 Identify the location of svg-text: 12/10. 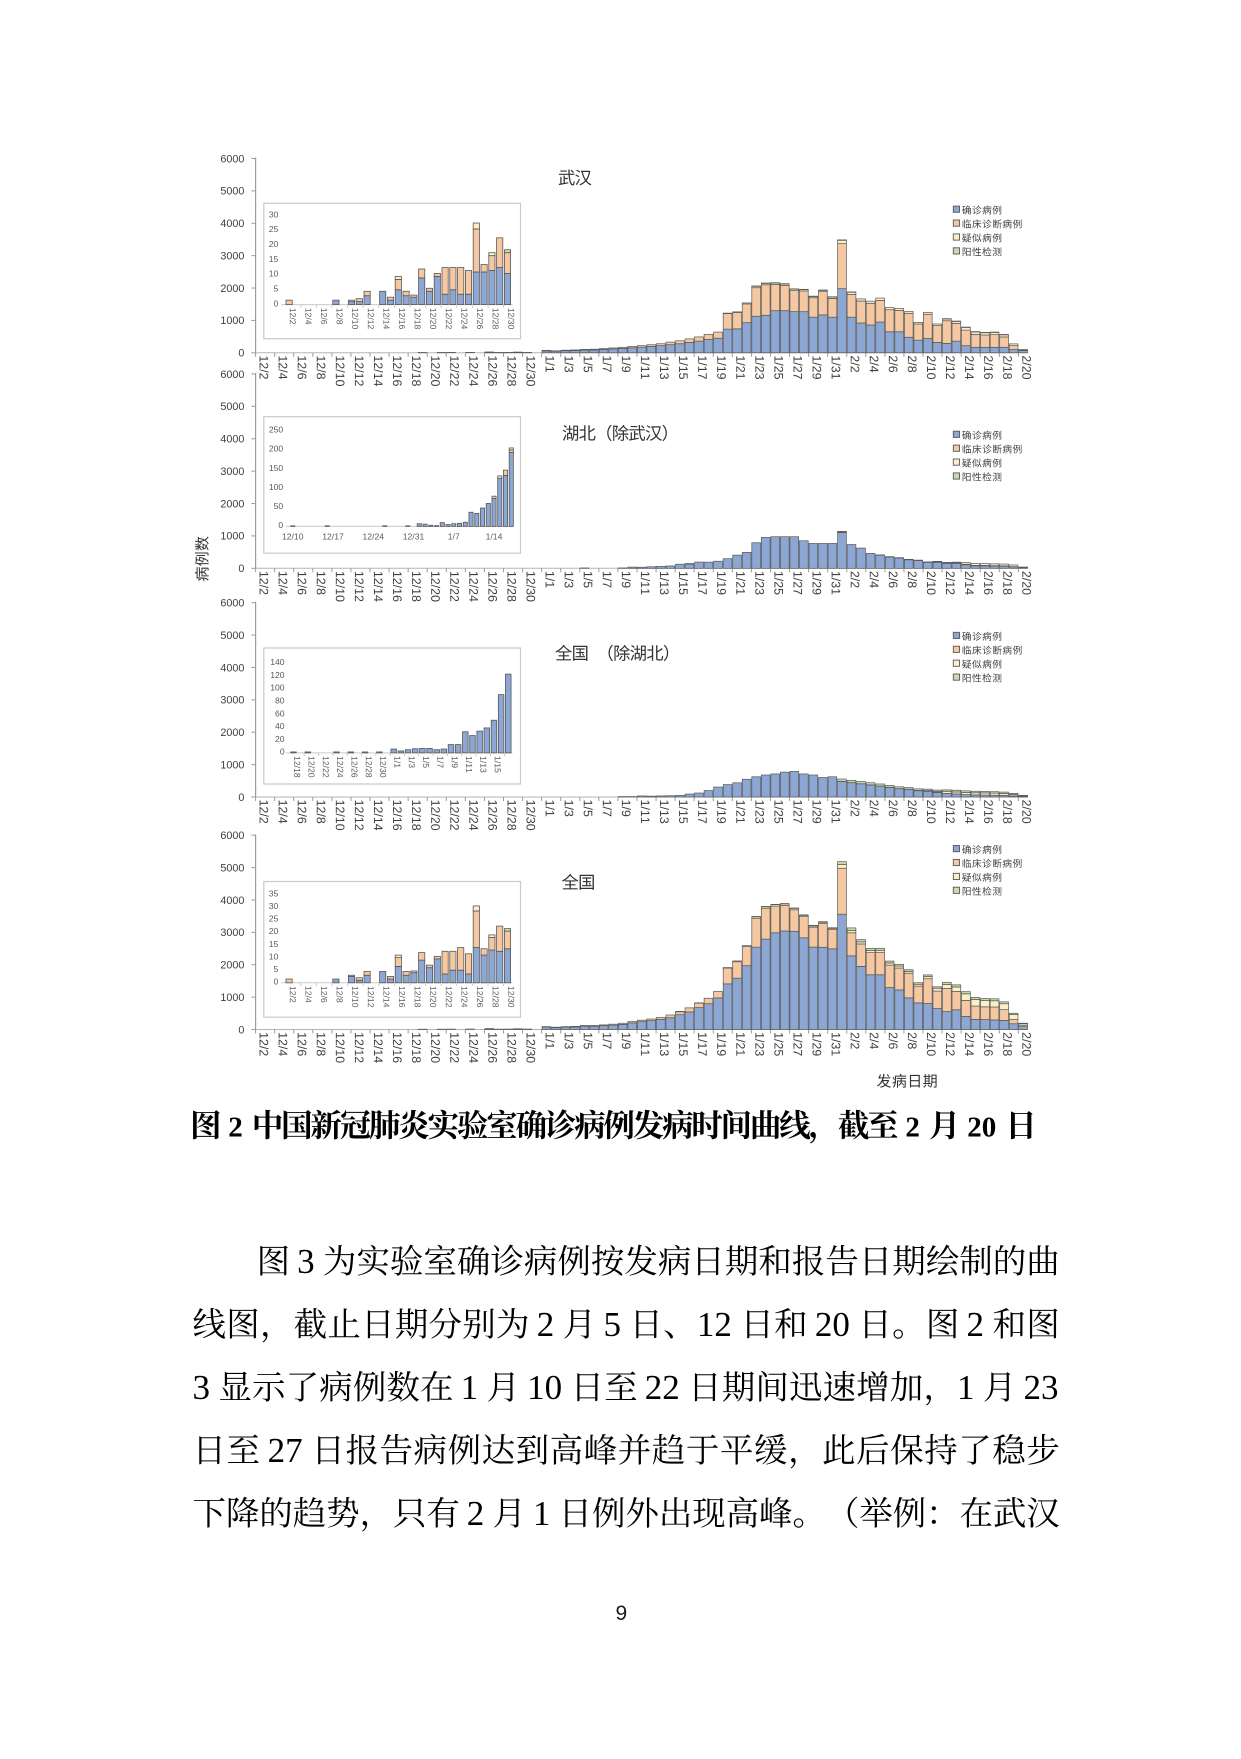
(293, 536).